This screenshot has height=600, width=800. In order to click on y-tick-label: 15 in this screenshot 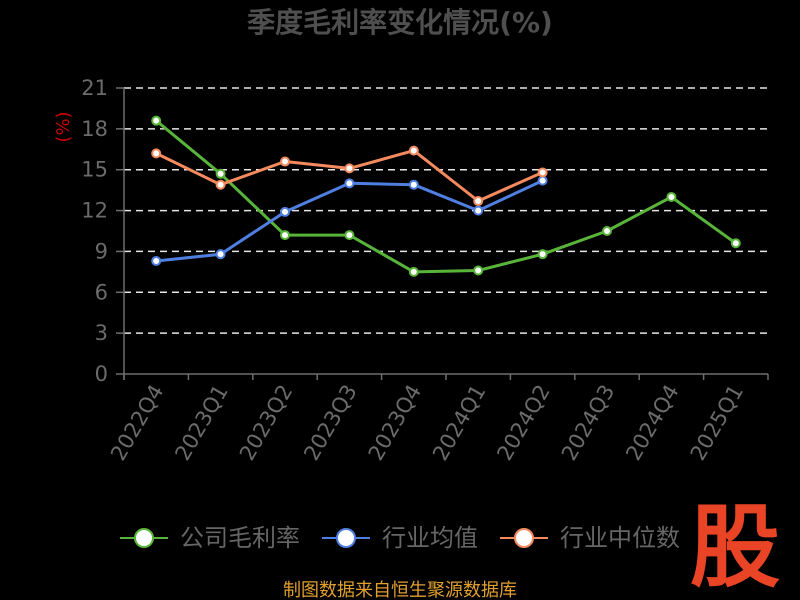, I will do `click(94, 170)`.